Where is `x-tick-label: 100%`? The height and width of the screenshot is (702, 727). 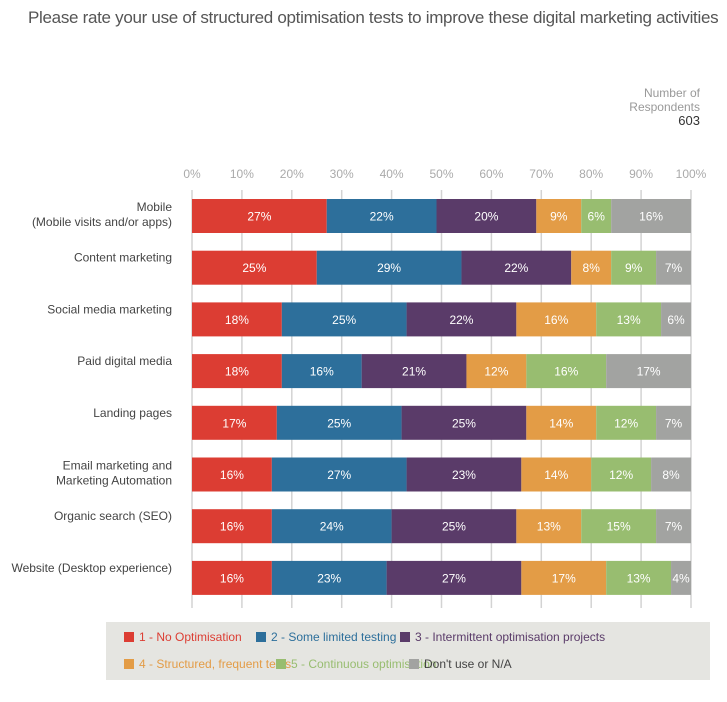
x-tick-label: 100% is located at coordinates (691, 174).